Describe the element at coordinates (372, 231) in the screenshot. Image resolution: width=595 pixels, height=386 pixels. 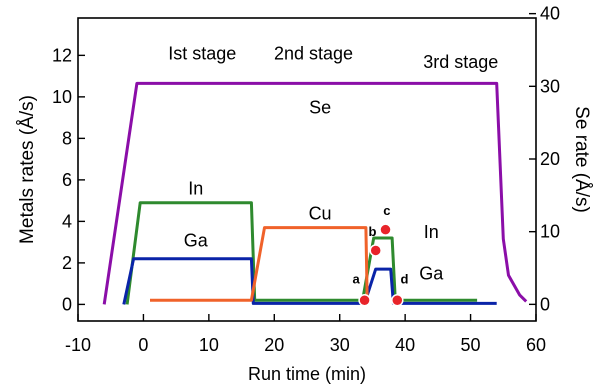
I see `marker-label-b: b` at that location.